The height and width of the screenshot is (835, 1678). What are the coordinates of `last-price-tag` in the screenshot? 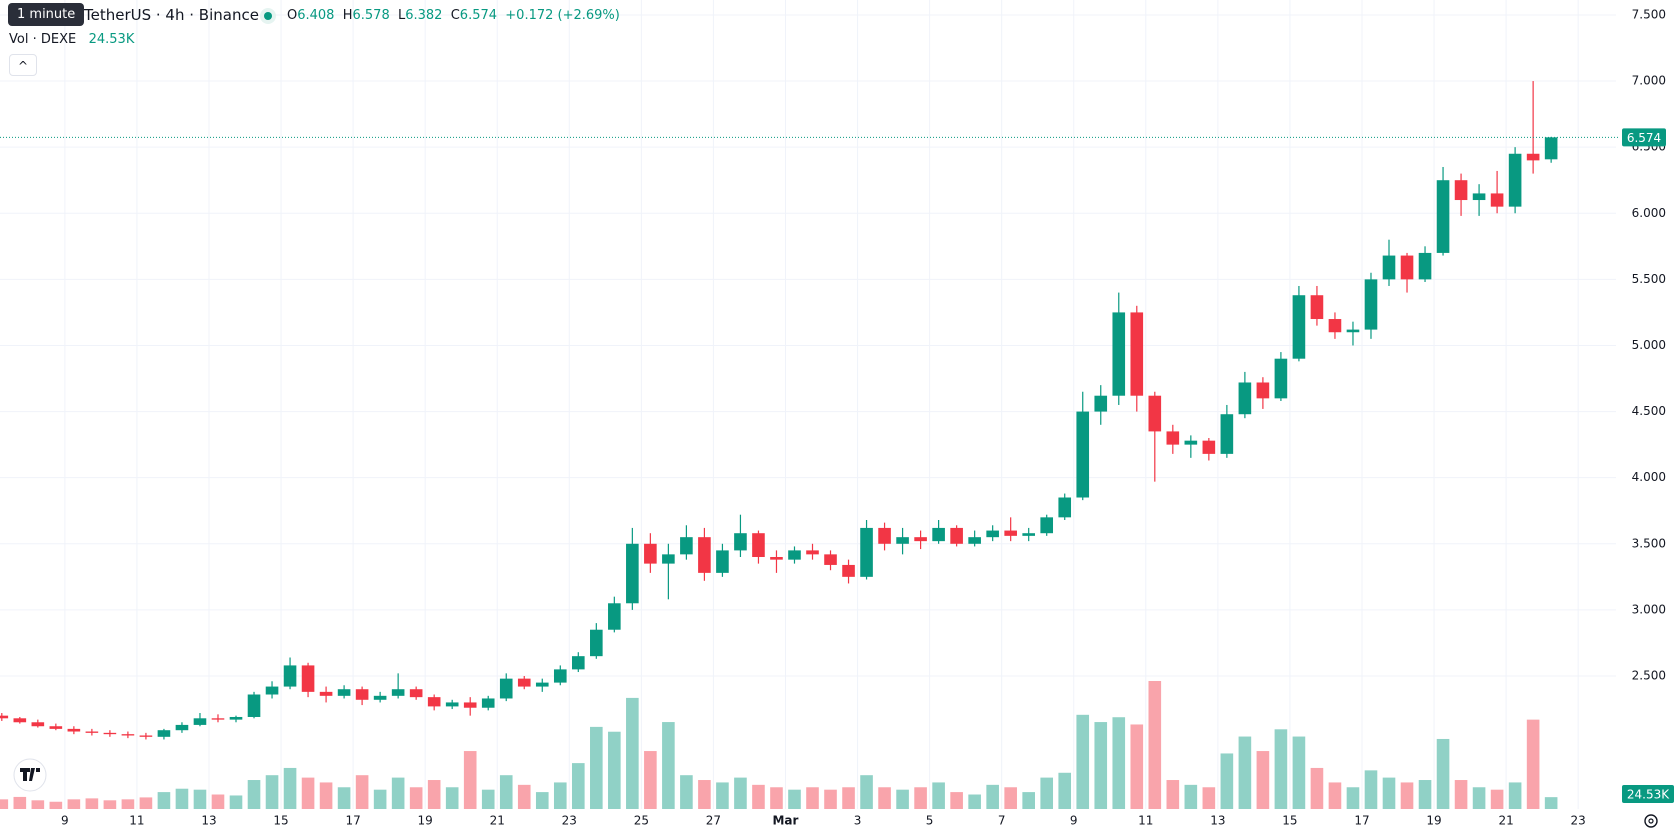 It's located at (1644, 137).